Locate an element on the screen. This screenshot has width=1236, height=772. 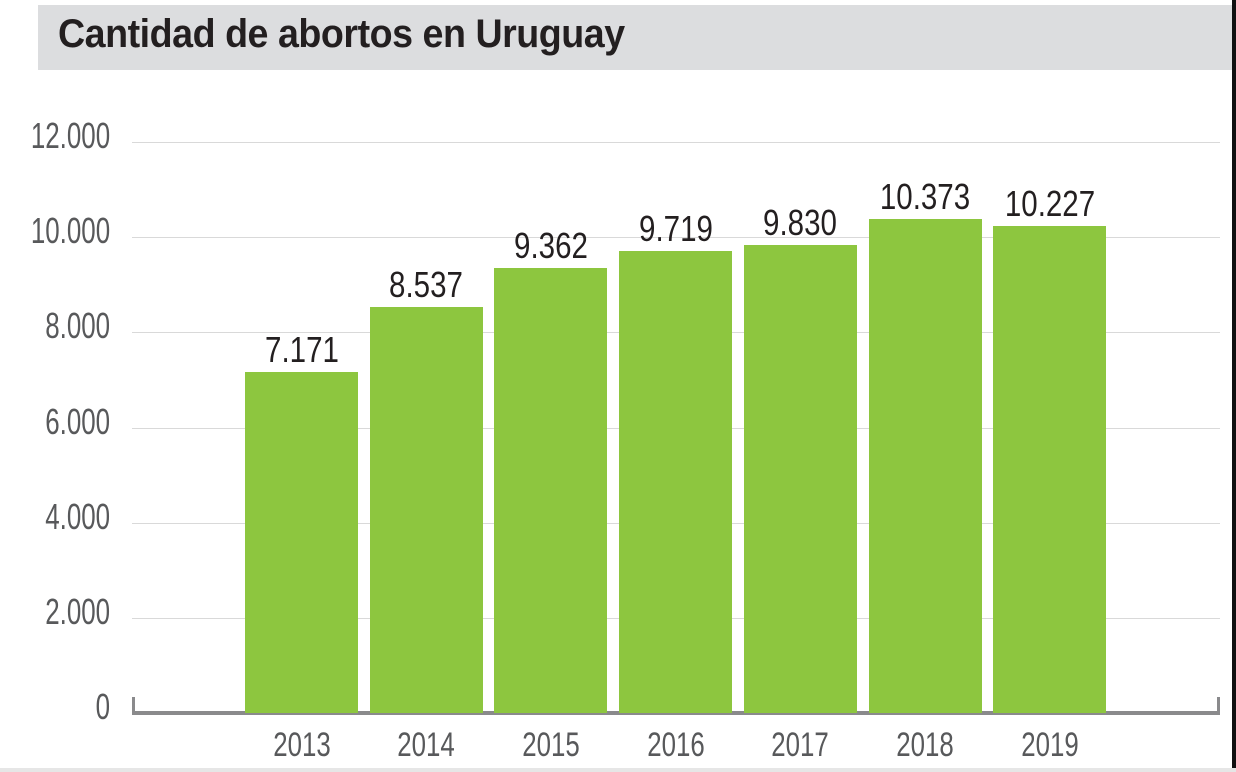
y-tick-label: 12.000 is located at coordinates (70, 135).